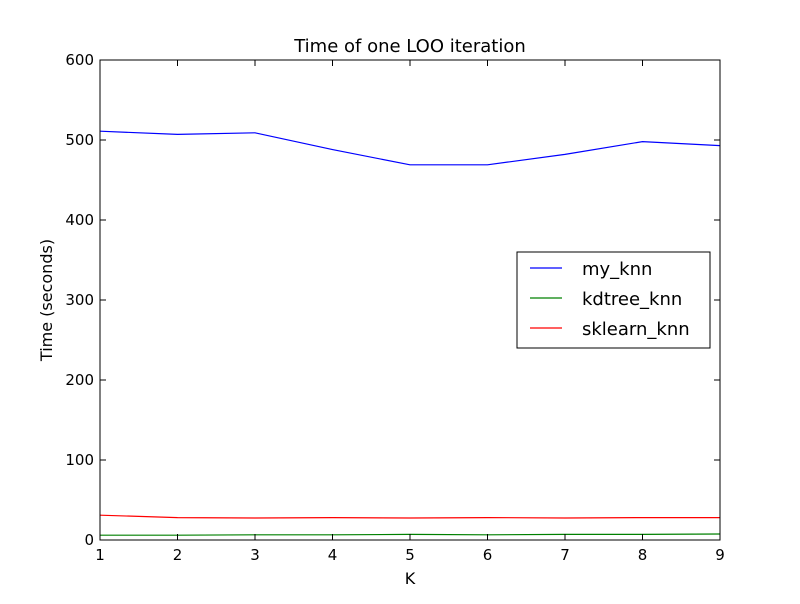 This screenshot has height=604, width=800. What do you see at coordinates (79, 380) in the screenshot?
I see `y-tick-label: 200` at bounding box center [79, 380].